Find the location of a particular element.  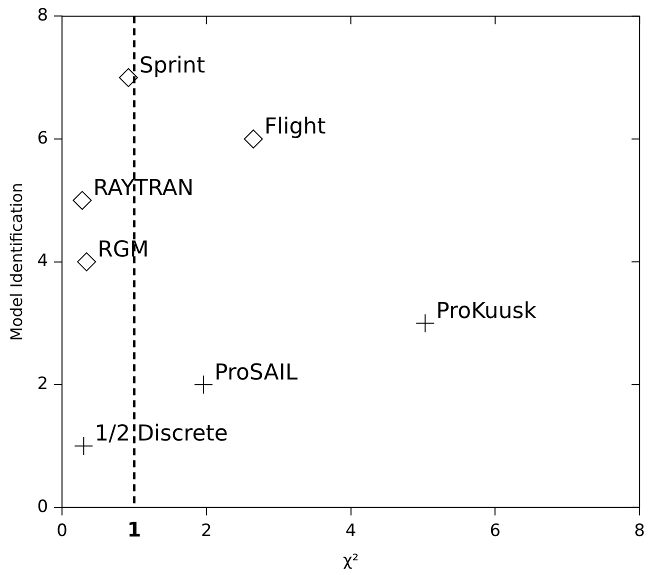

y-tick-label: 8 is located at coordinates (42, 16).